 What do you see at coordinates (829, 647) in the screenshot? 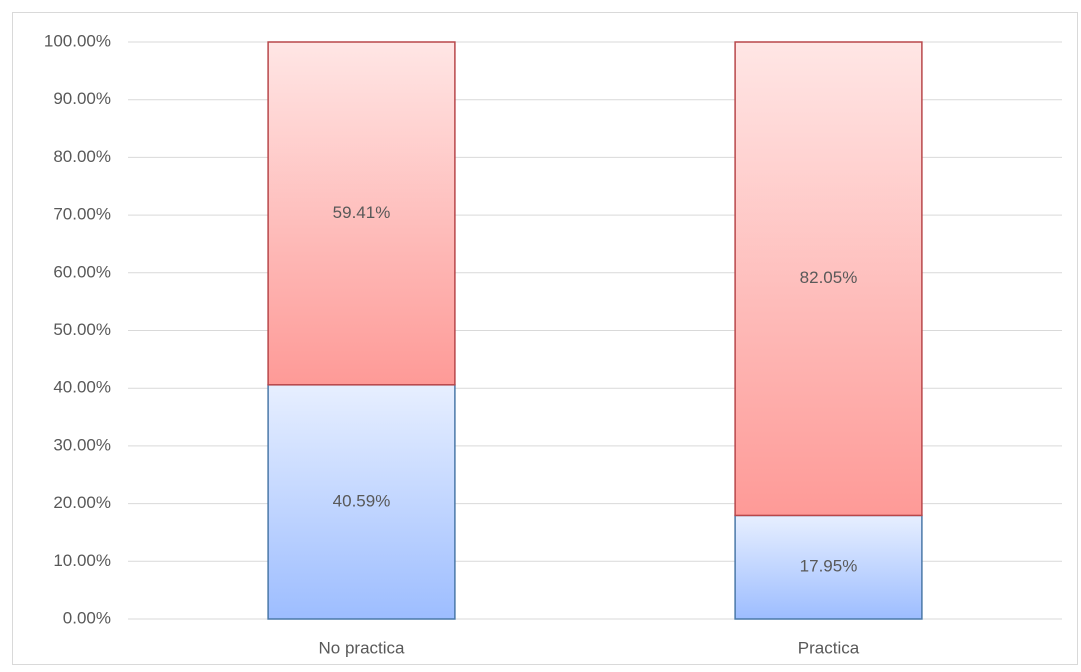
I see `x-tick-label: Practica` at bounding box center [829, 647].